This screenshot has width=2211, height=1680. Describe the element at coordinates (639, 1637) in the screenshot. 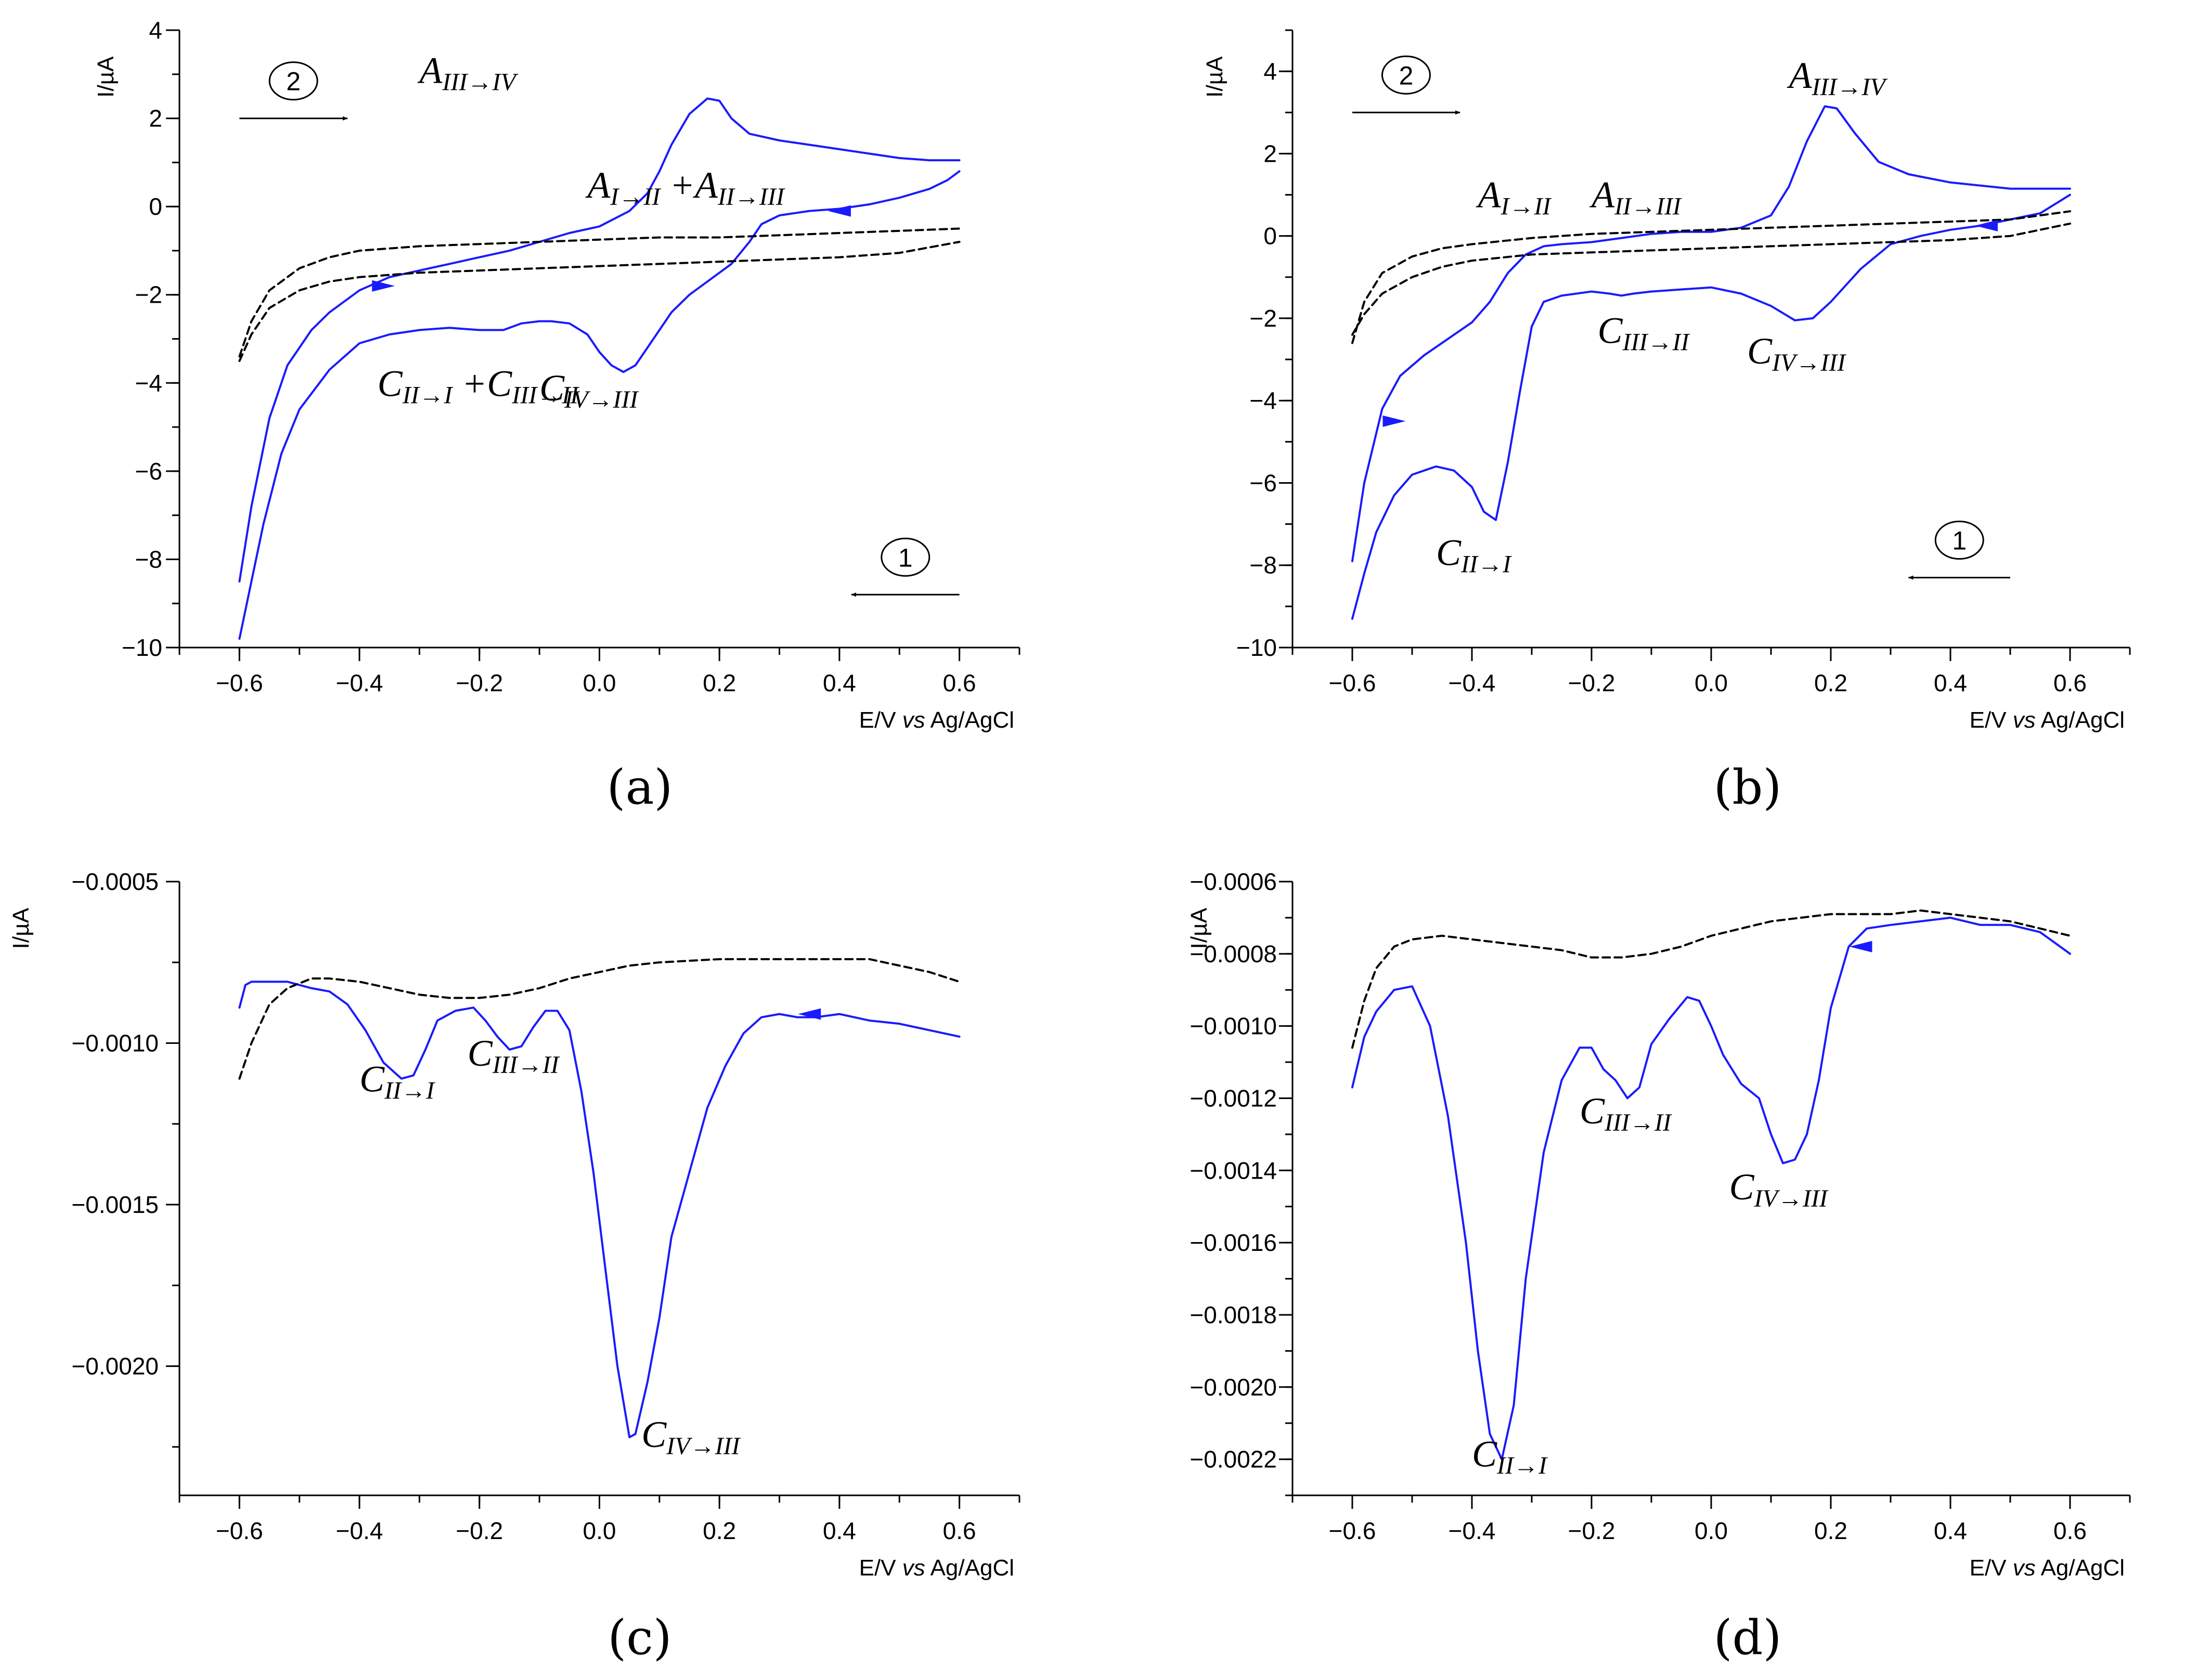

I see `panel-label: (c)` at that location.